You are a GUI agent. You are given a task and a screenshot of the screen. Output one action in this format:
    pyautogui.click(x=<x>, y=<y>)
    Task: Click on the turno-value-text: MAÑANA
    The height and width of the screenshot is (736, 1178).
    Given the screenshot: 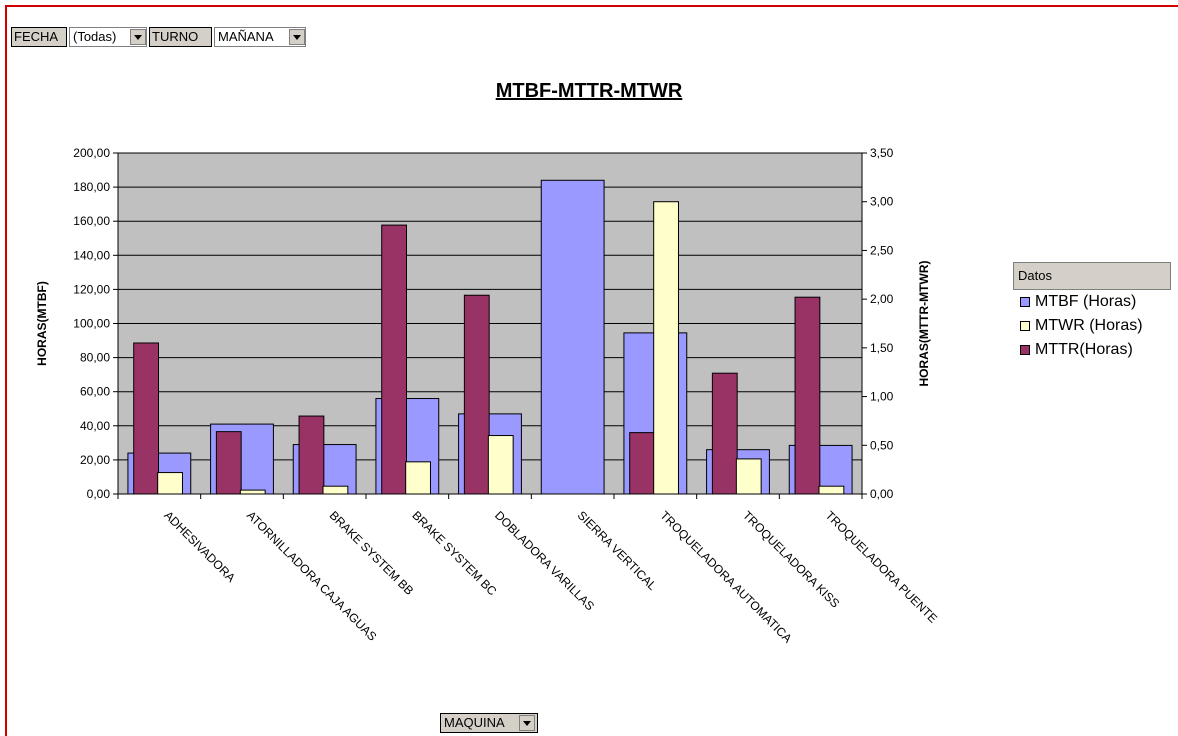 What is the action you would take?
    pyautogui.click(x=246, y=36)
    